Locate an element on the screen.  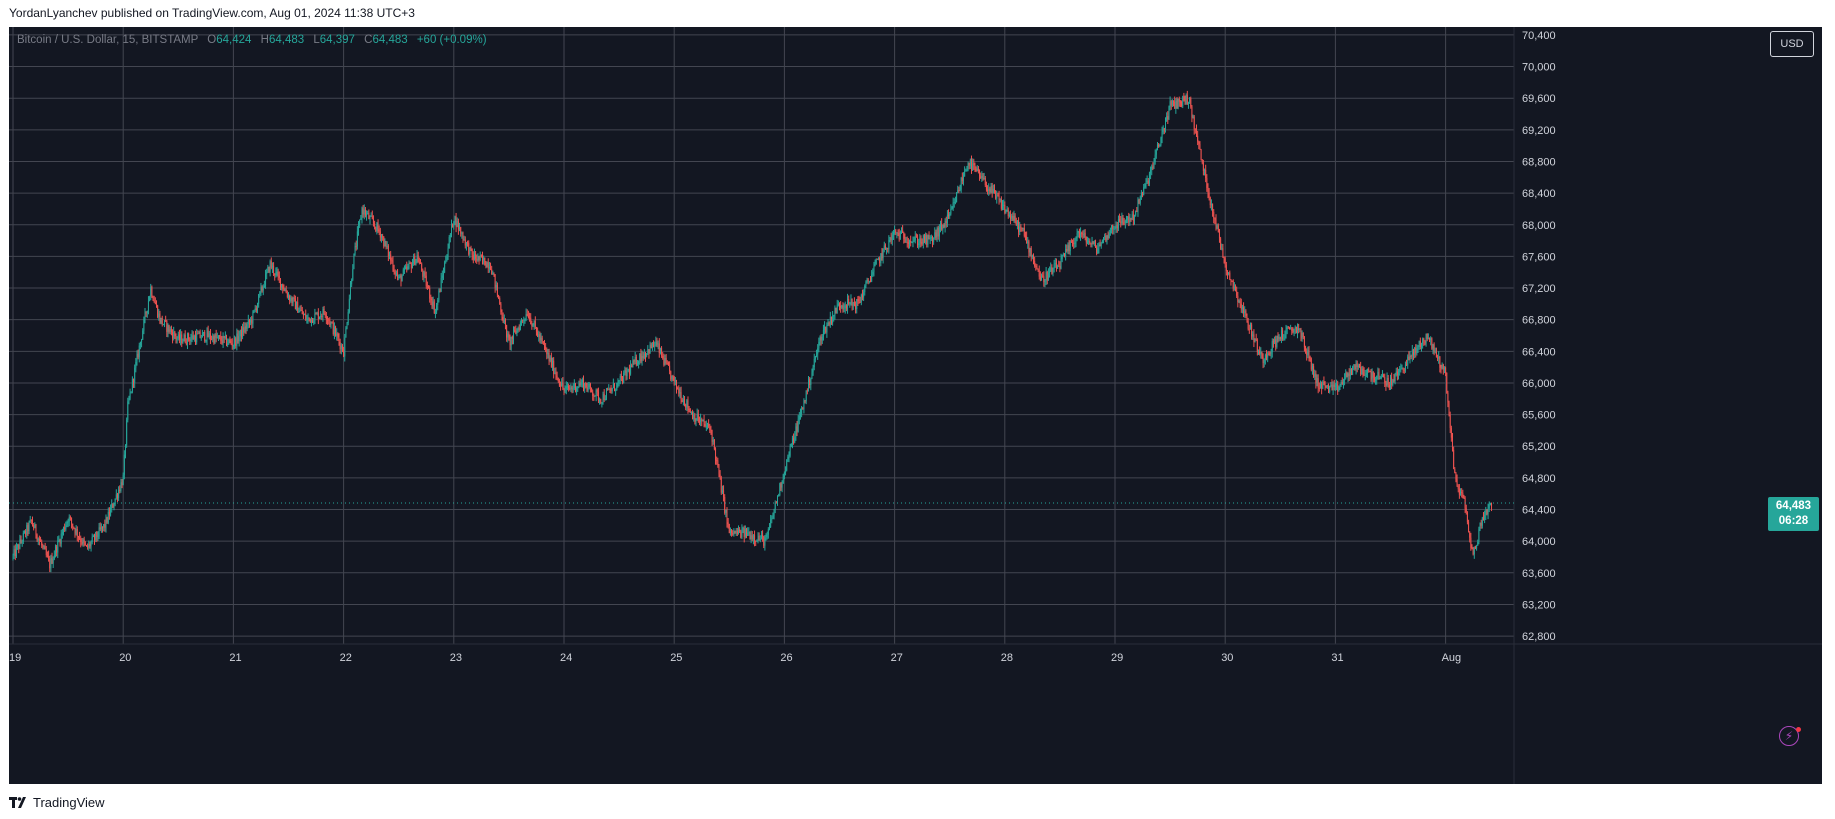
lightning-icon: ⚡ is located at coordinates (1789, 736).